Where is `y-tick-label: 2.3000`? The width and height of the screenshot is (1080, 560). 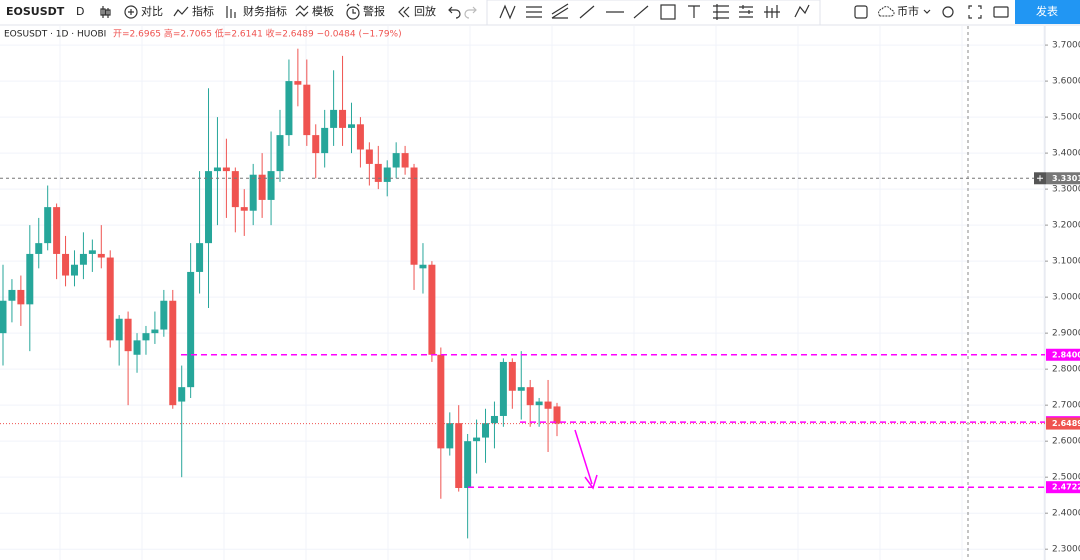 y-tick-label: 2.3000 is located at coordinates (1066, 550).